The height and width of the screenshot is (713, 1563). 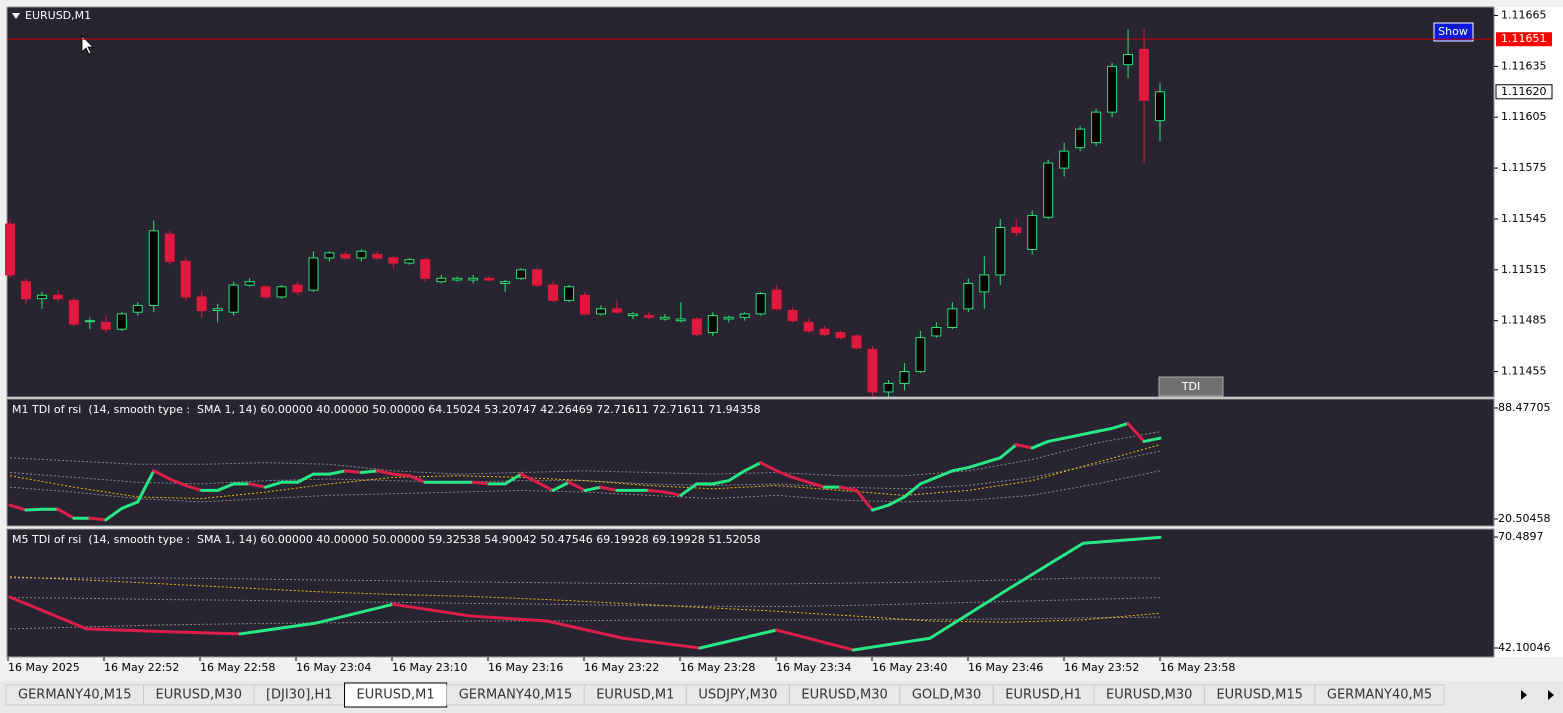 What do you see at coordinates (237, 667) in the screenshot?
I see `time-label: 16 May 22:58` at bounding box center [237, 667].